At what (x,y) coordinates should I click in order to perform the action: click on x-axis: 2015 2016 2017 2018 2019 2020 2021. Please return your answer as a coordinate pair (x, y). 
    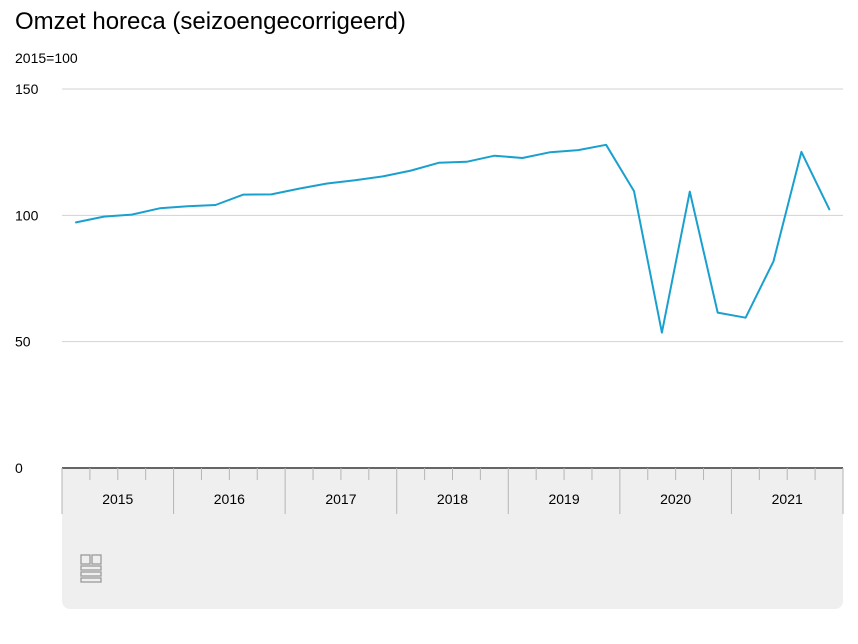
    Looking at the image, I should click on (452, 490).